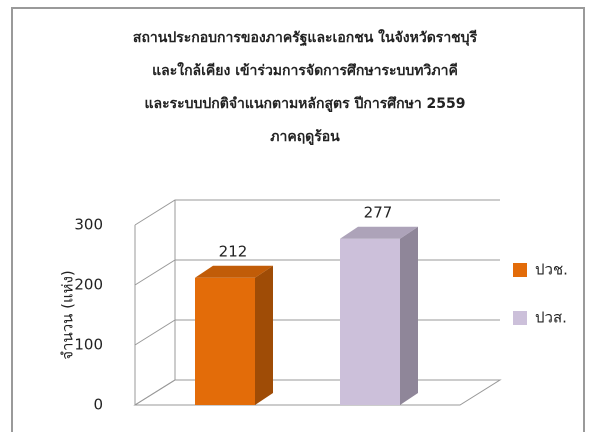  What do you see at coordinates (88, 225) in the screenshot?
I see `y-tick-label: 300` at bounding box center [88, 225].